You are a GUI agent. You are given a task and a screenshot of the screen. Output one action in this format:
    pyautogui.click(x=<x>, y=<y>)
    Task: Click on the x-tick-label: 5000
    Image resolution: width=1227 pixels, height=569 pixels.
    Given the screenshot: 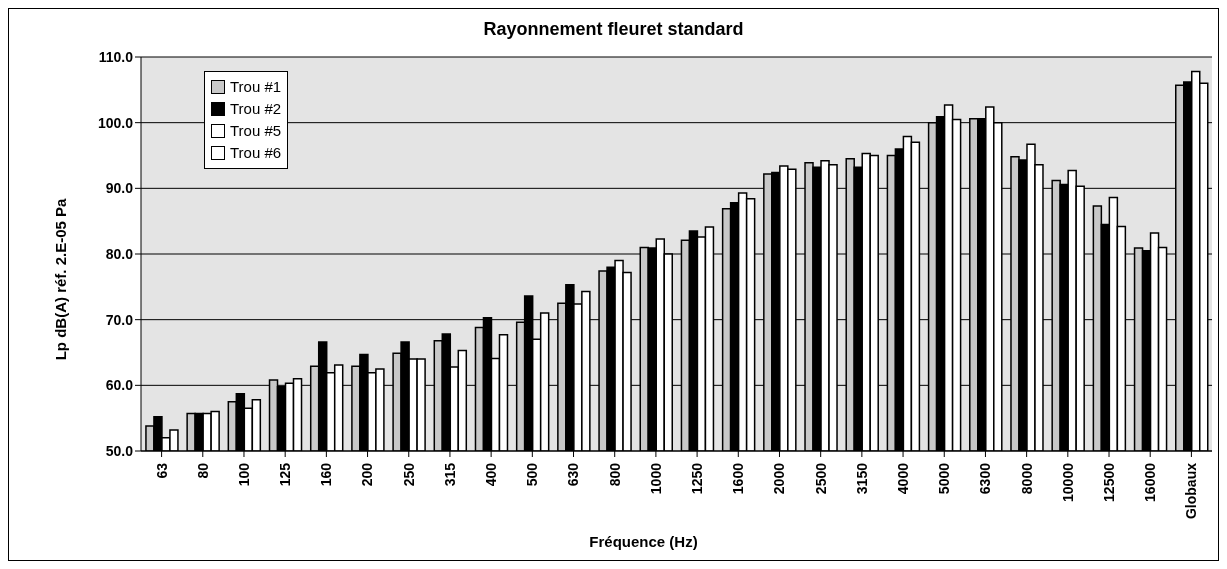 What is the action you would take?
    pyautogui.click(x=944, y=478)
    